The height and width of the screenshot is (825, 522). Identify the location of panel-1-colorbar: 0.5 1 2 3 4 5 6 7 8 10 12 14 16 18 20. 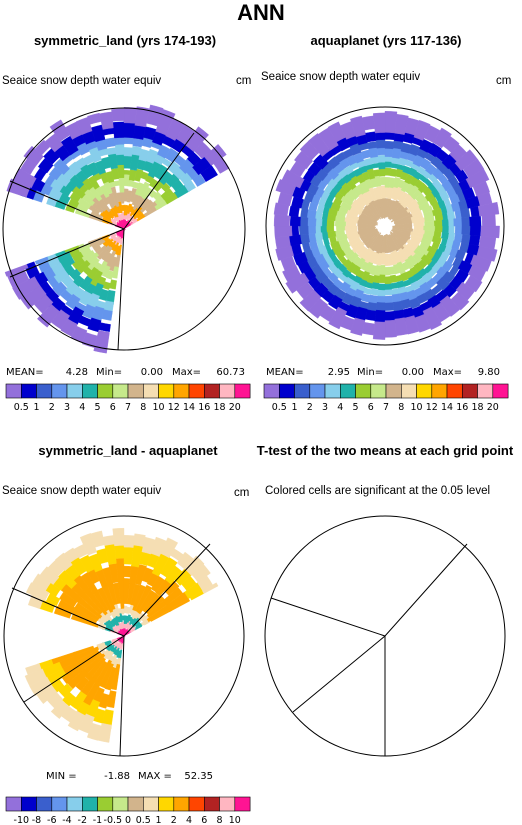
(128, 398).